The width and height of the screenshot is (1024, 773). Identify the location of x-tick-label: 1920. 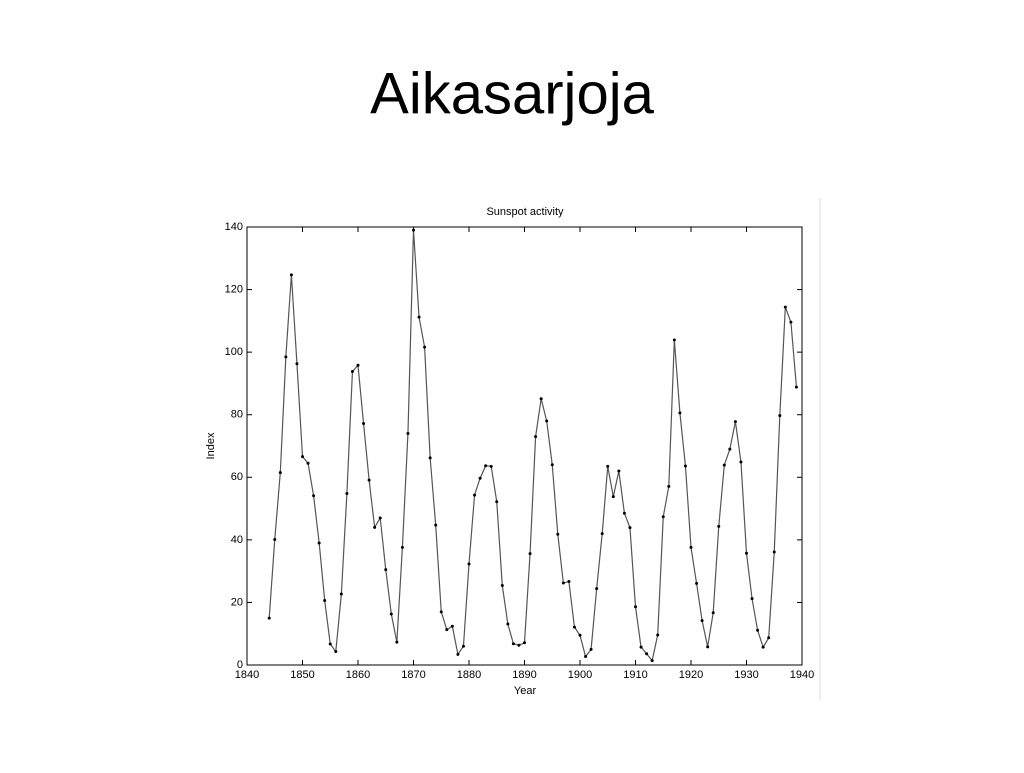
(691, 675).